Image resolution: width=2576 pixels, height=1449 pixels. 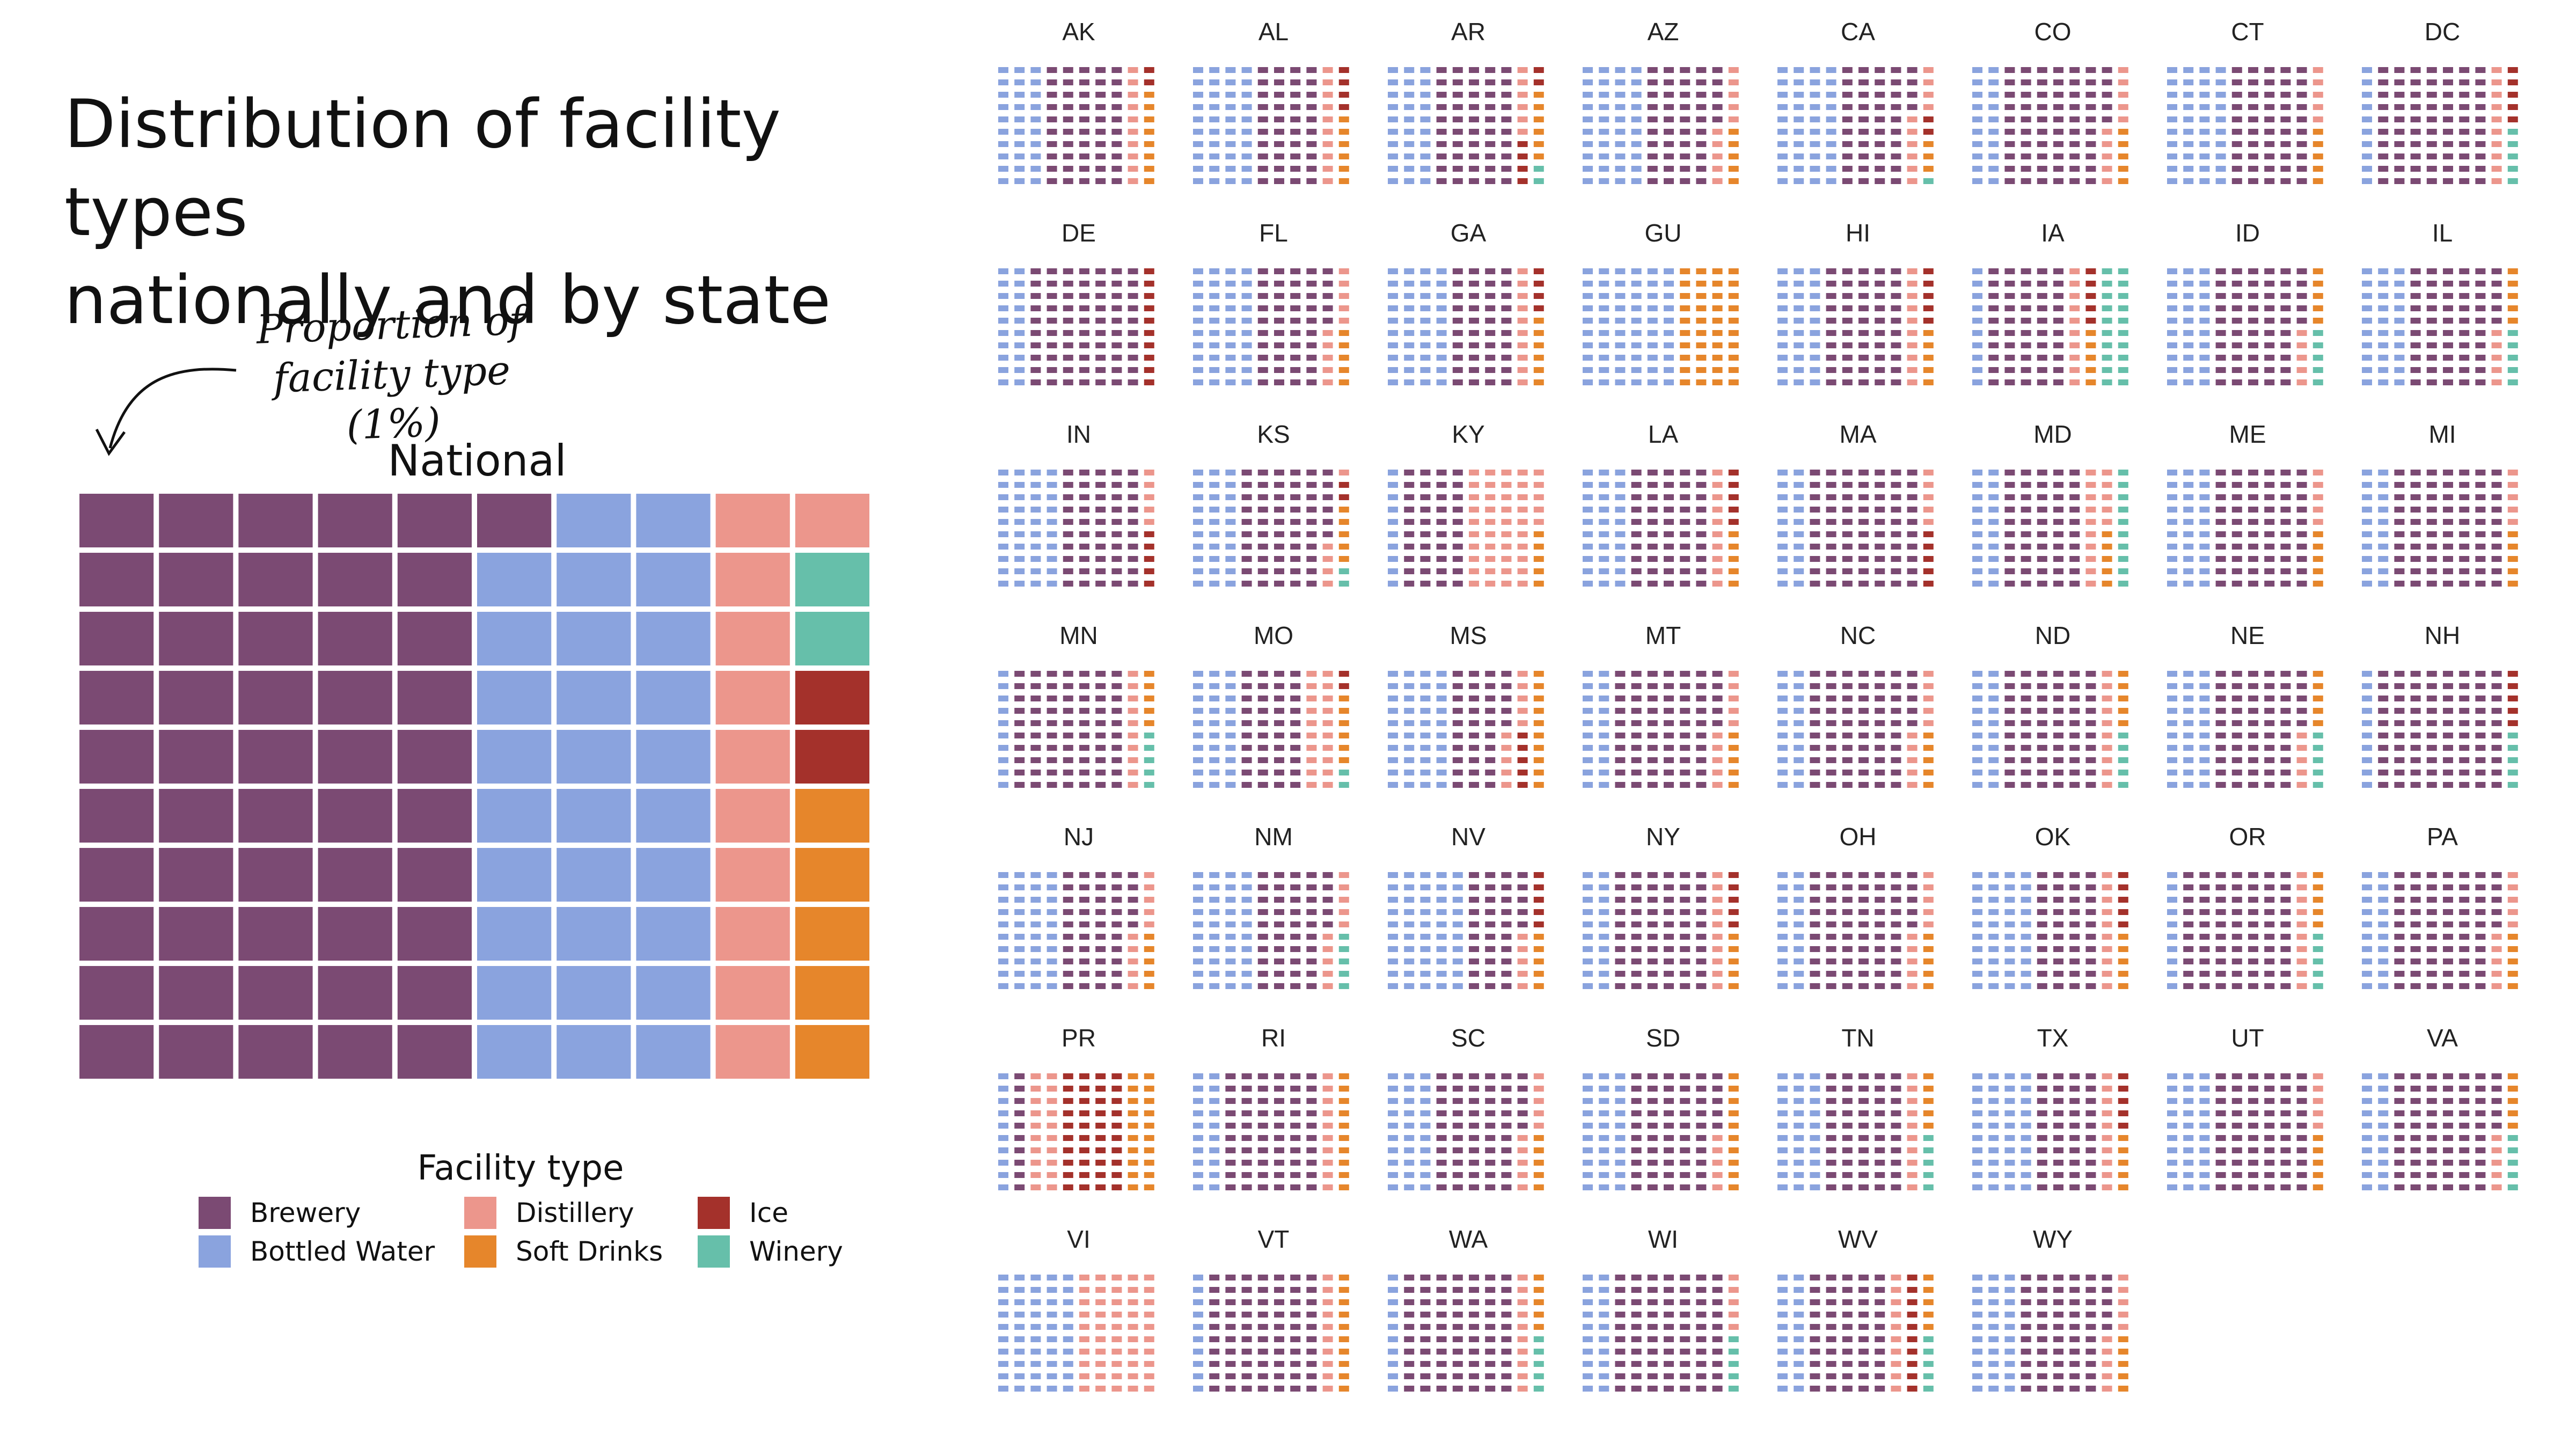 What do you see at coordinates (1343, 686) in the screenshot?
I see `state-square-mo-ice` at bounding box center [1343, 686].